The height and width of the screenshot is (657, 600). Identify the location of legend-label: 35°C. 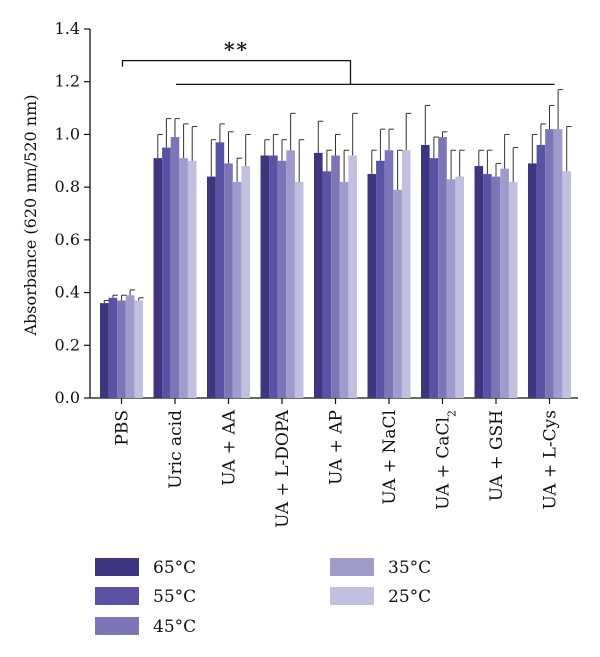
(409, 568).